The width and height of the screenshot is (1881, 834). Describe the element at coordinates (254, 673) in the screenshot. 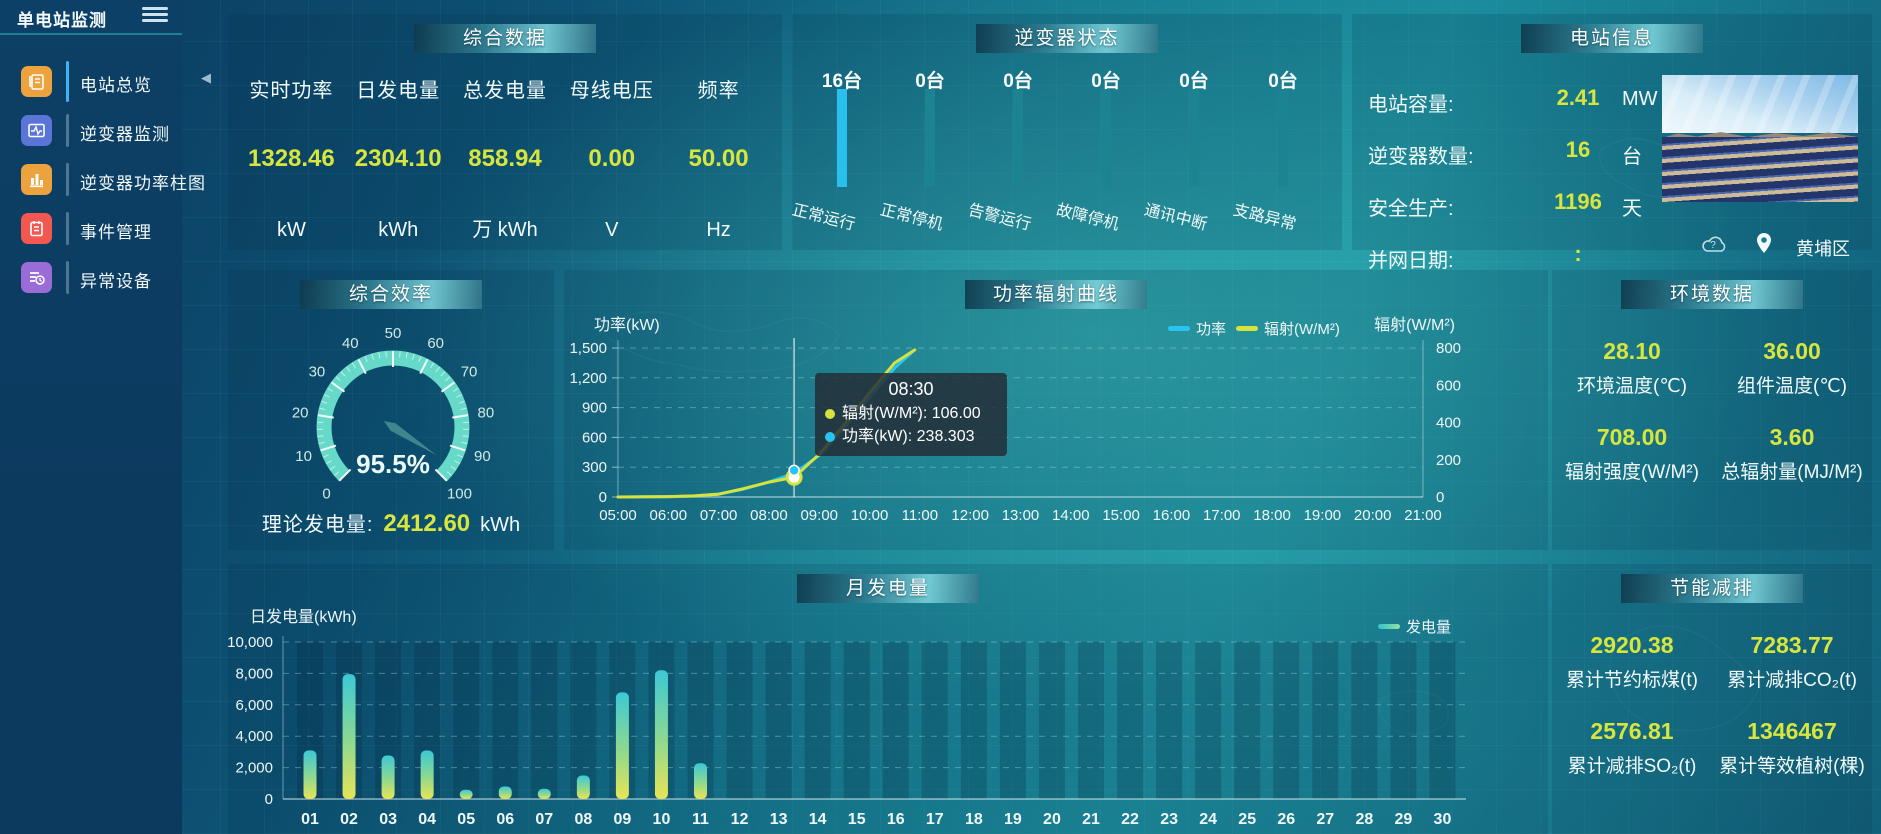

I see `svg-text: 8,000` at that location.